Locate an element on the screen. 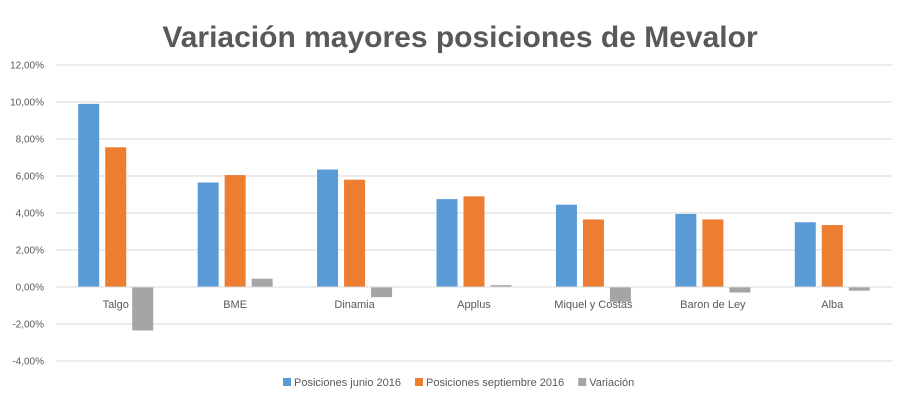 The width and height of the screenshot is (919, 408). x-category-label: Dinamia is located at coordinates (354, 305).